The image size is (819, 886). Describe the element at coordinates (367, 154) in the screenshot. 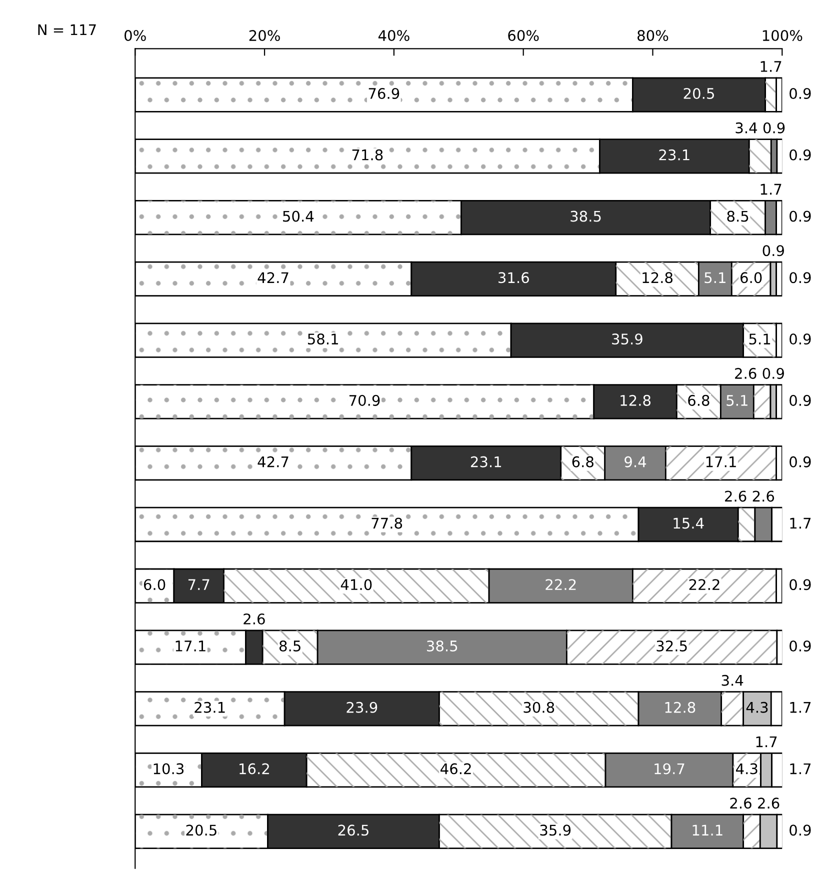

I see `data-label: 71.8` at that location.